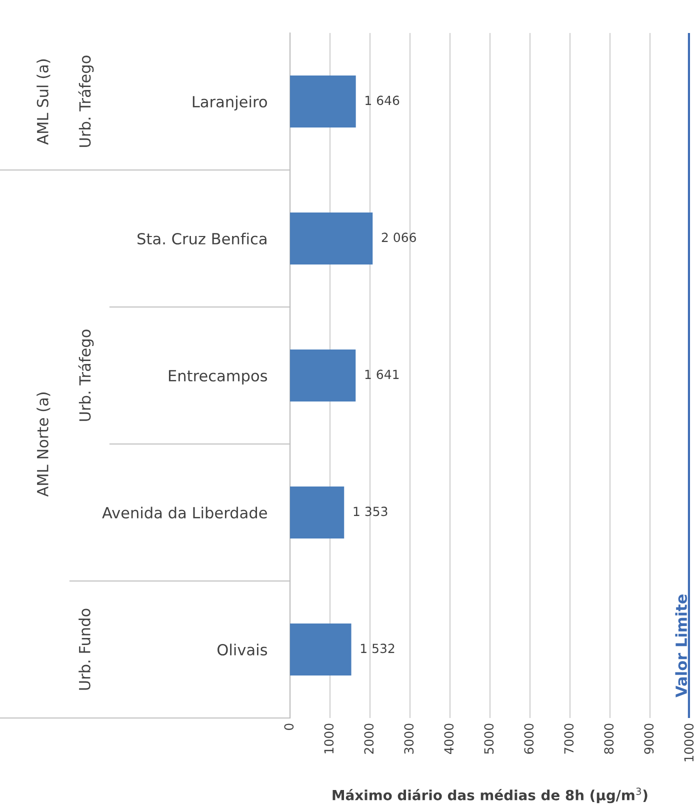  What do you see at coordinates (609, 739) in the screenshot?
I see `x-tick-label: 8000` at bounding box center [609, 739].